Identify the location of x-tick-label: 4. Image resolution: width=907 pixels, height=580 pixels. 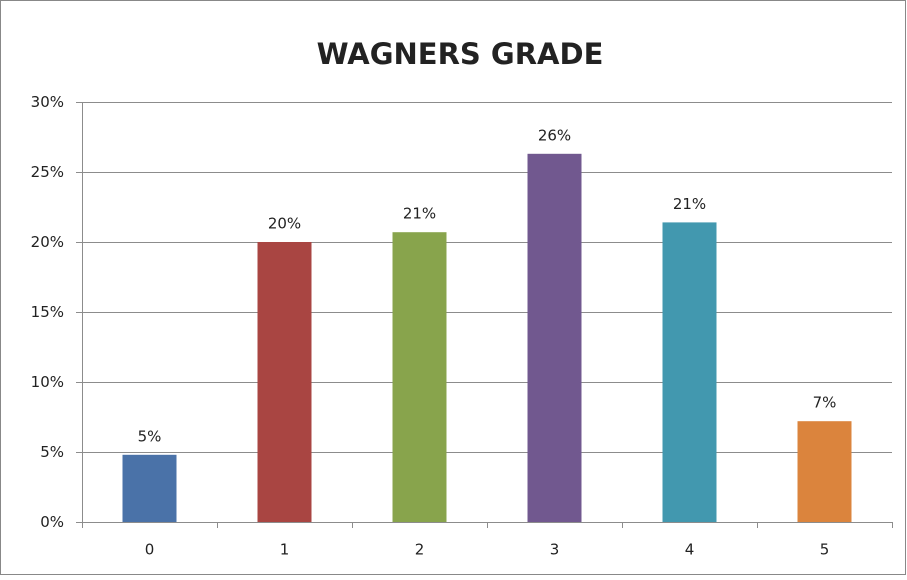
(690, 550).